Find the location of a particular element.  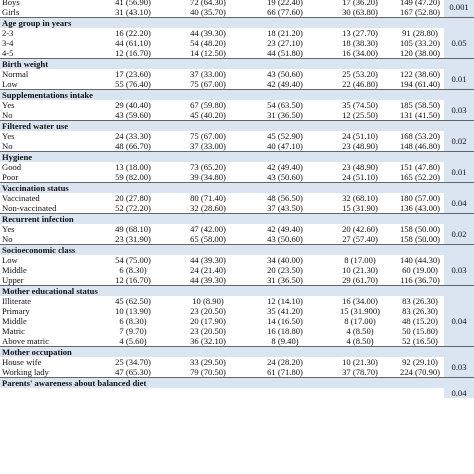

row-label: 4-5 is located at coordinates (47, 53).